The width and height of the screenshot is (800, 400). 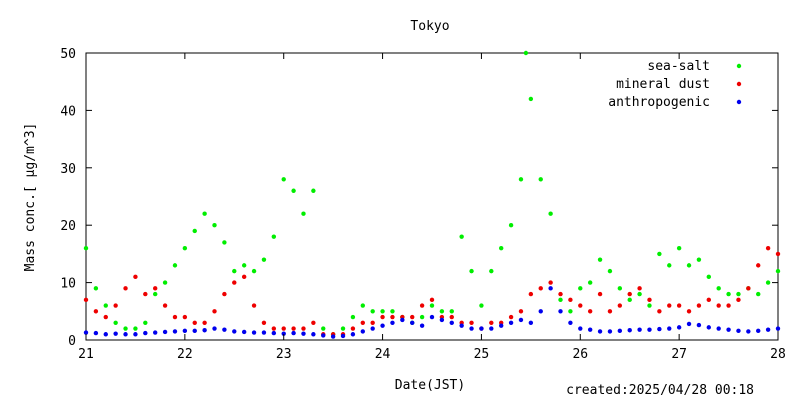 I want to click on x-tick-label: 24, so click(x=383, y=354).